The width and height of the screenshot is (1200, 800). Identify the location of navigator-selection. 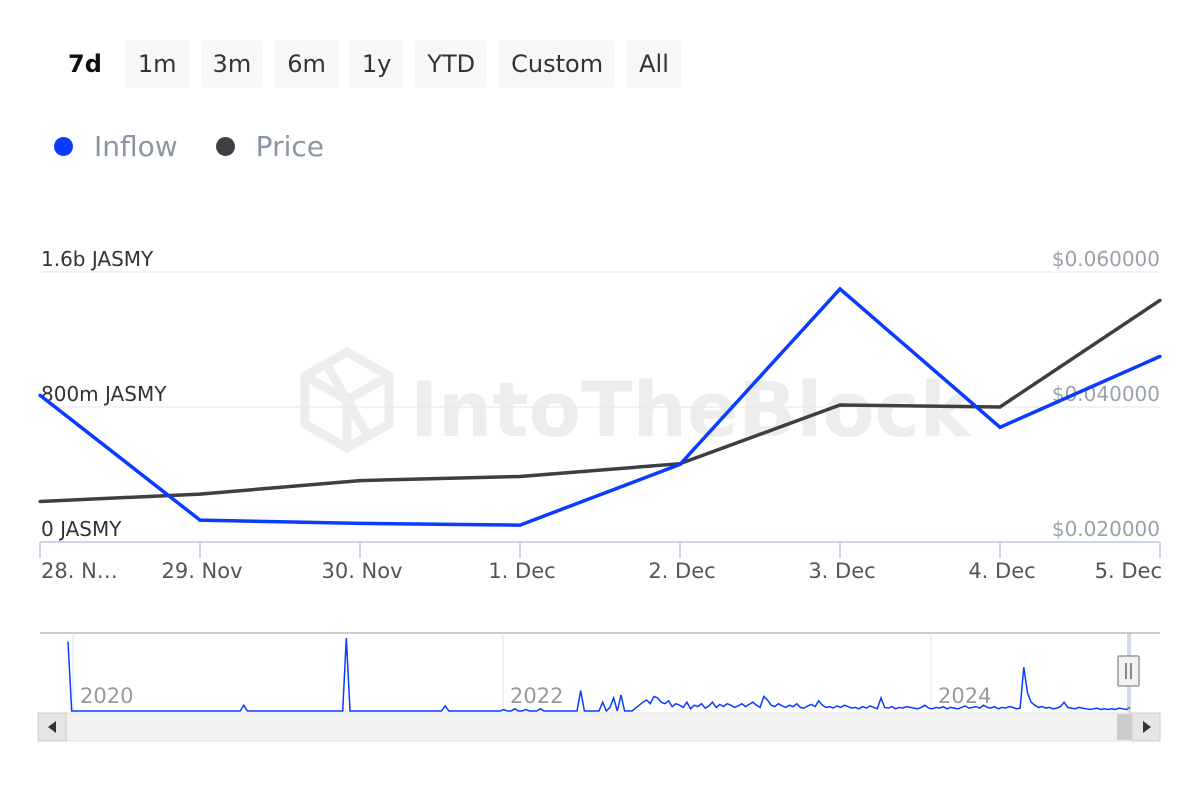
(1129, 673).